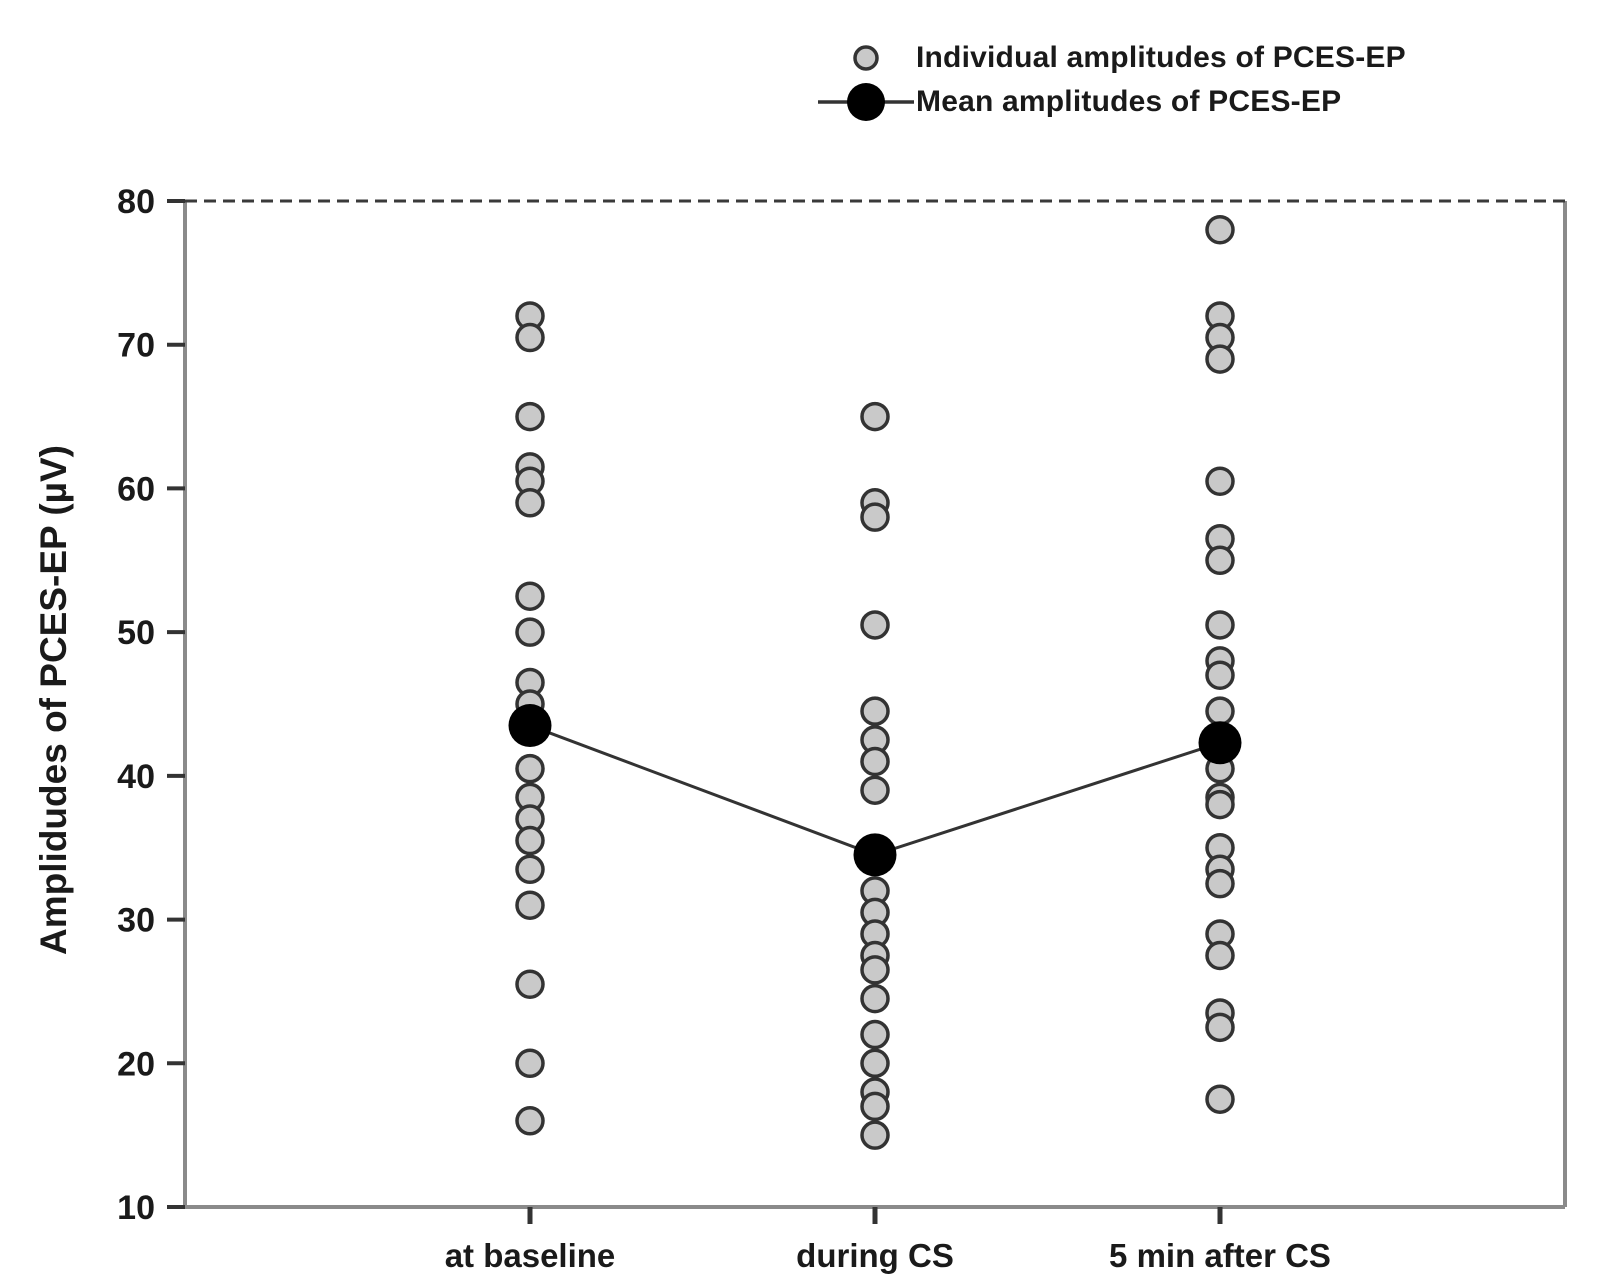 This screenshot has width=1599, height=1288. What do you see at coordinates (136, 1208) in the screenshot?
I see `y-tick-label: 10` at bounding box center [136, 1208].